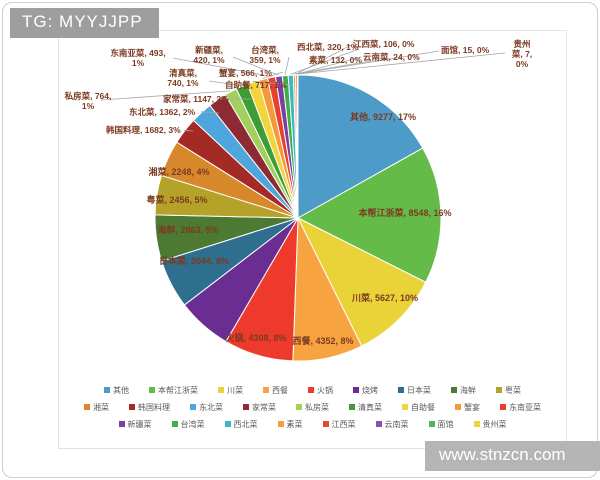  Describe the element at coordinates (192, 424) in the screenshot. I see `legend-label: 台湾菜` at that location.